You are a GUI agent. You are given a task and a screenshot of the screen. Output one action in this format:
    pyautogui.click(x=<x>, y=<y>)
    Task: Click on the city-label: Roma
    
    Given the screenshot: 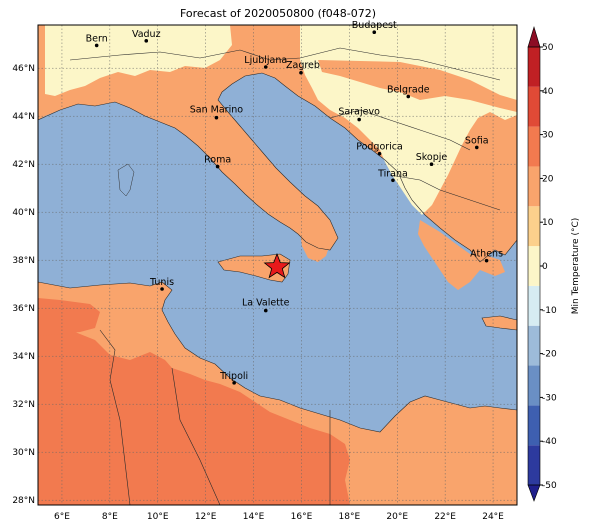 What is the action you would take?
    pyautogui.click(x=217, y=160)
    